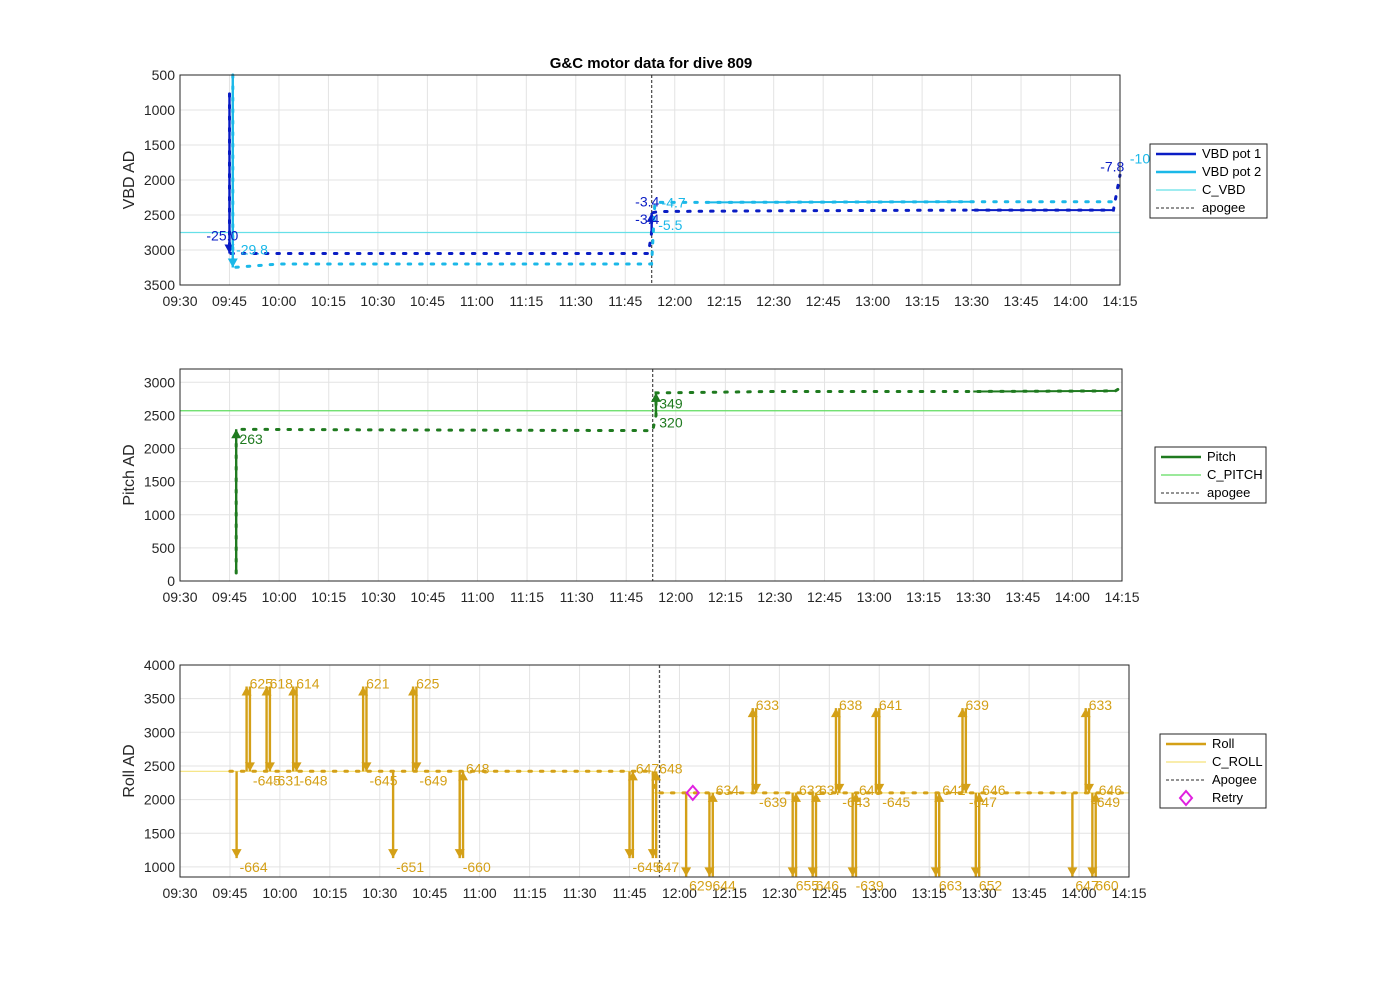 The width and height of the screenshot is (1400, 986). Describe the element at coordinates (1142, 158) in the screenshot. I see `move-annotation: -10.` at that location.